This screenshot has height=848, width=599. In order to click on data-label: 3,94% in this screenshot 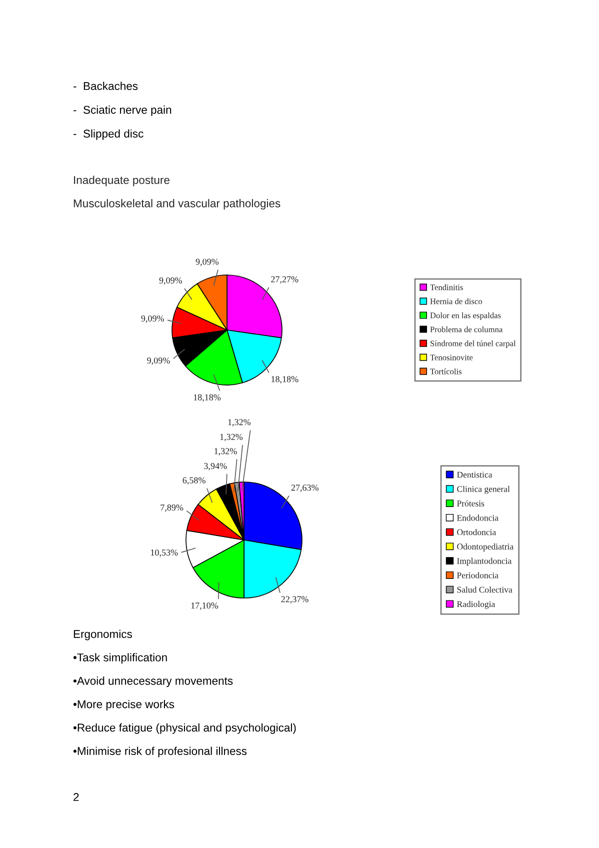, I will do `click(215, 466)`.